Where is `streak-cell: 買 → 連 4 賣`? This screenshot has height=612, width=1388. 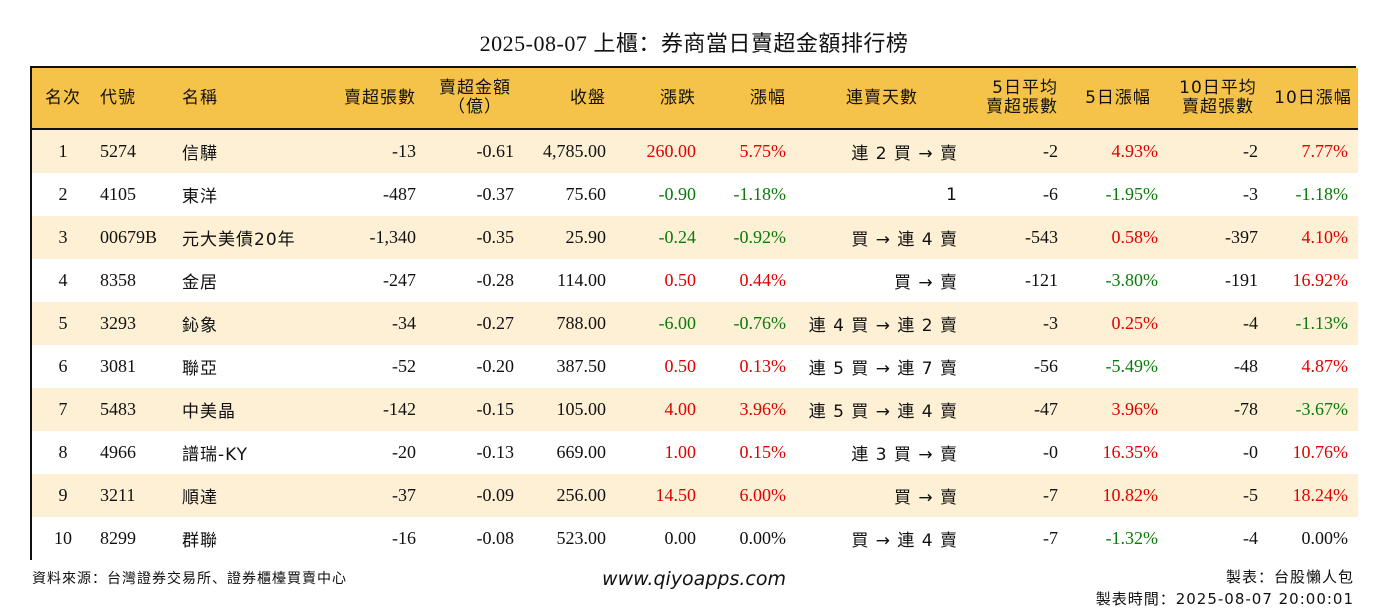 streak-cell: 買 → 連 4 賣 is located at coordinates (882, 237).